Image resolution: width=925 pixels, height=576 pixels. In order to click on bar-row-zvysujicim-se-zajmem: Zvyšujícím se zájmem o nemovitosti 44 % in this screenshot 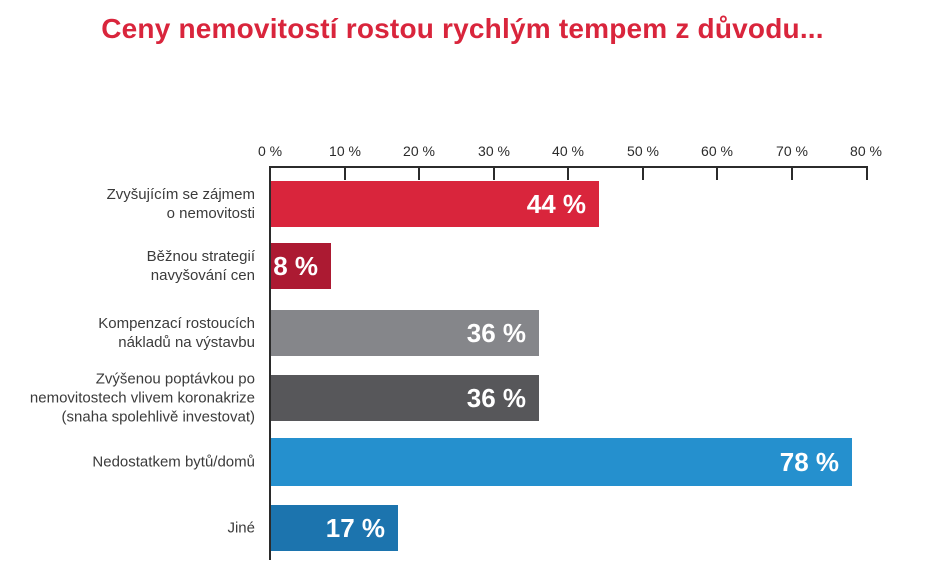, I will do `click(462, 204)`.